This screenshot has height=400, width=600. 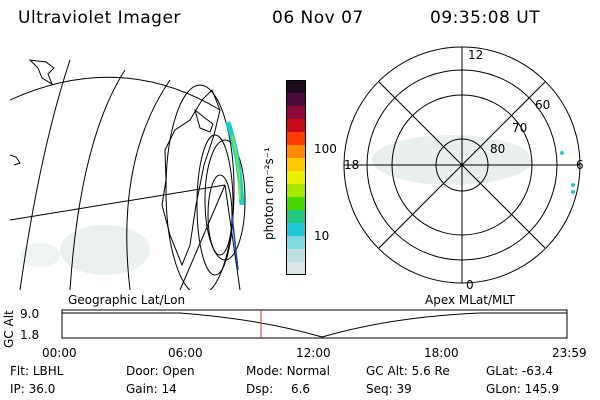 I want to click on timeline-xtick-1: 06:00, so click(x=185, y=353).